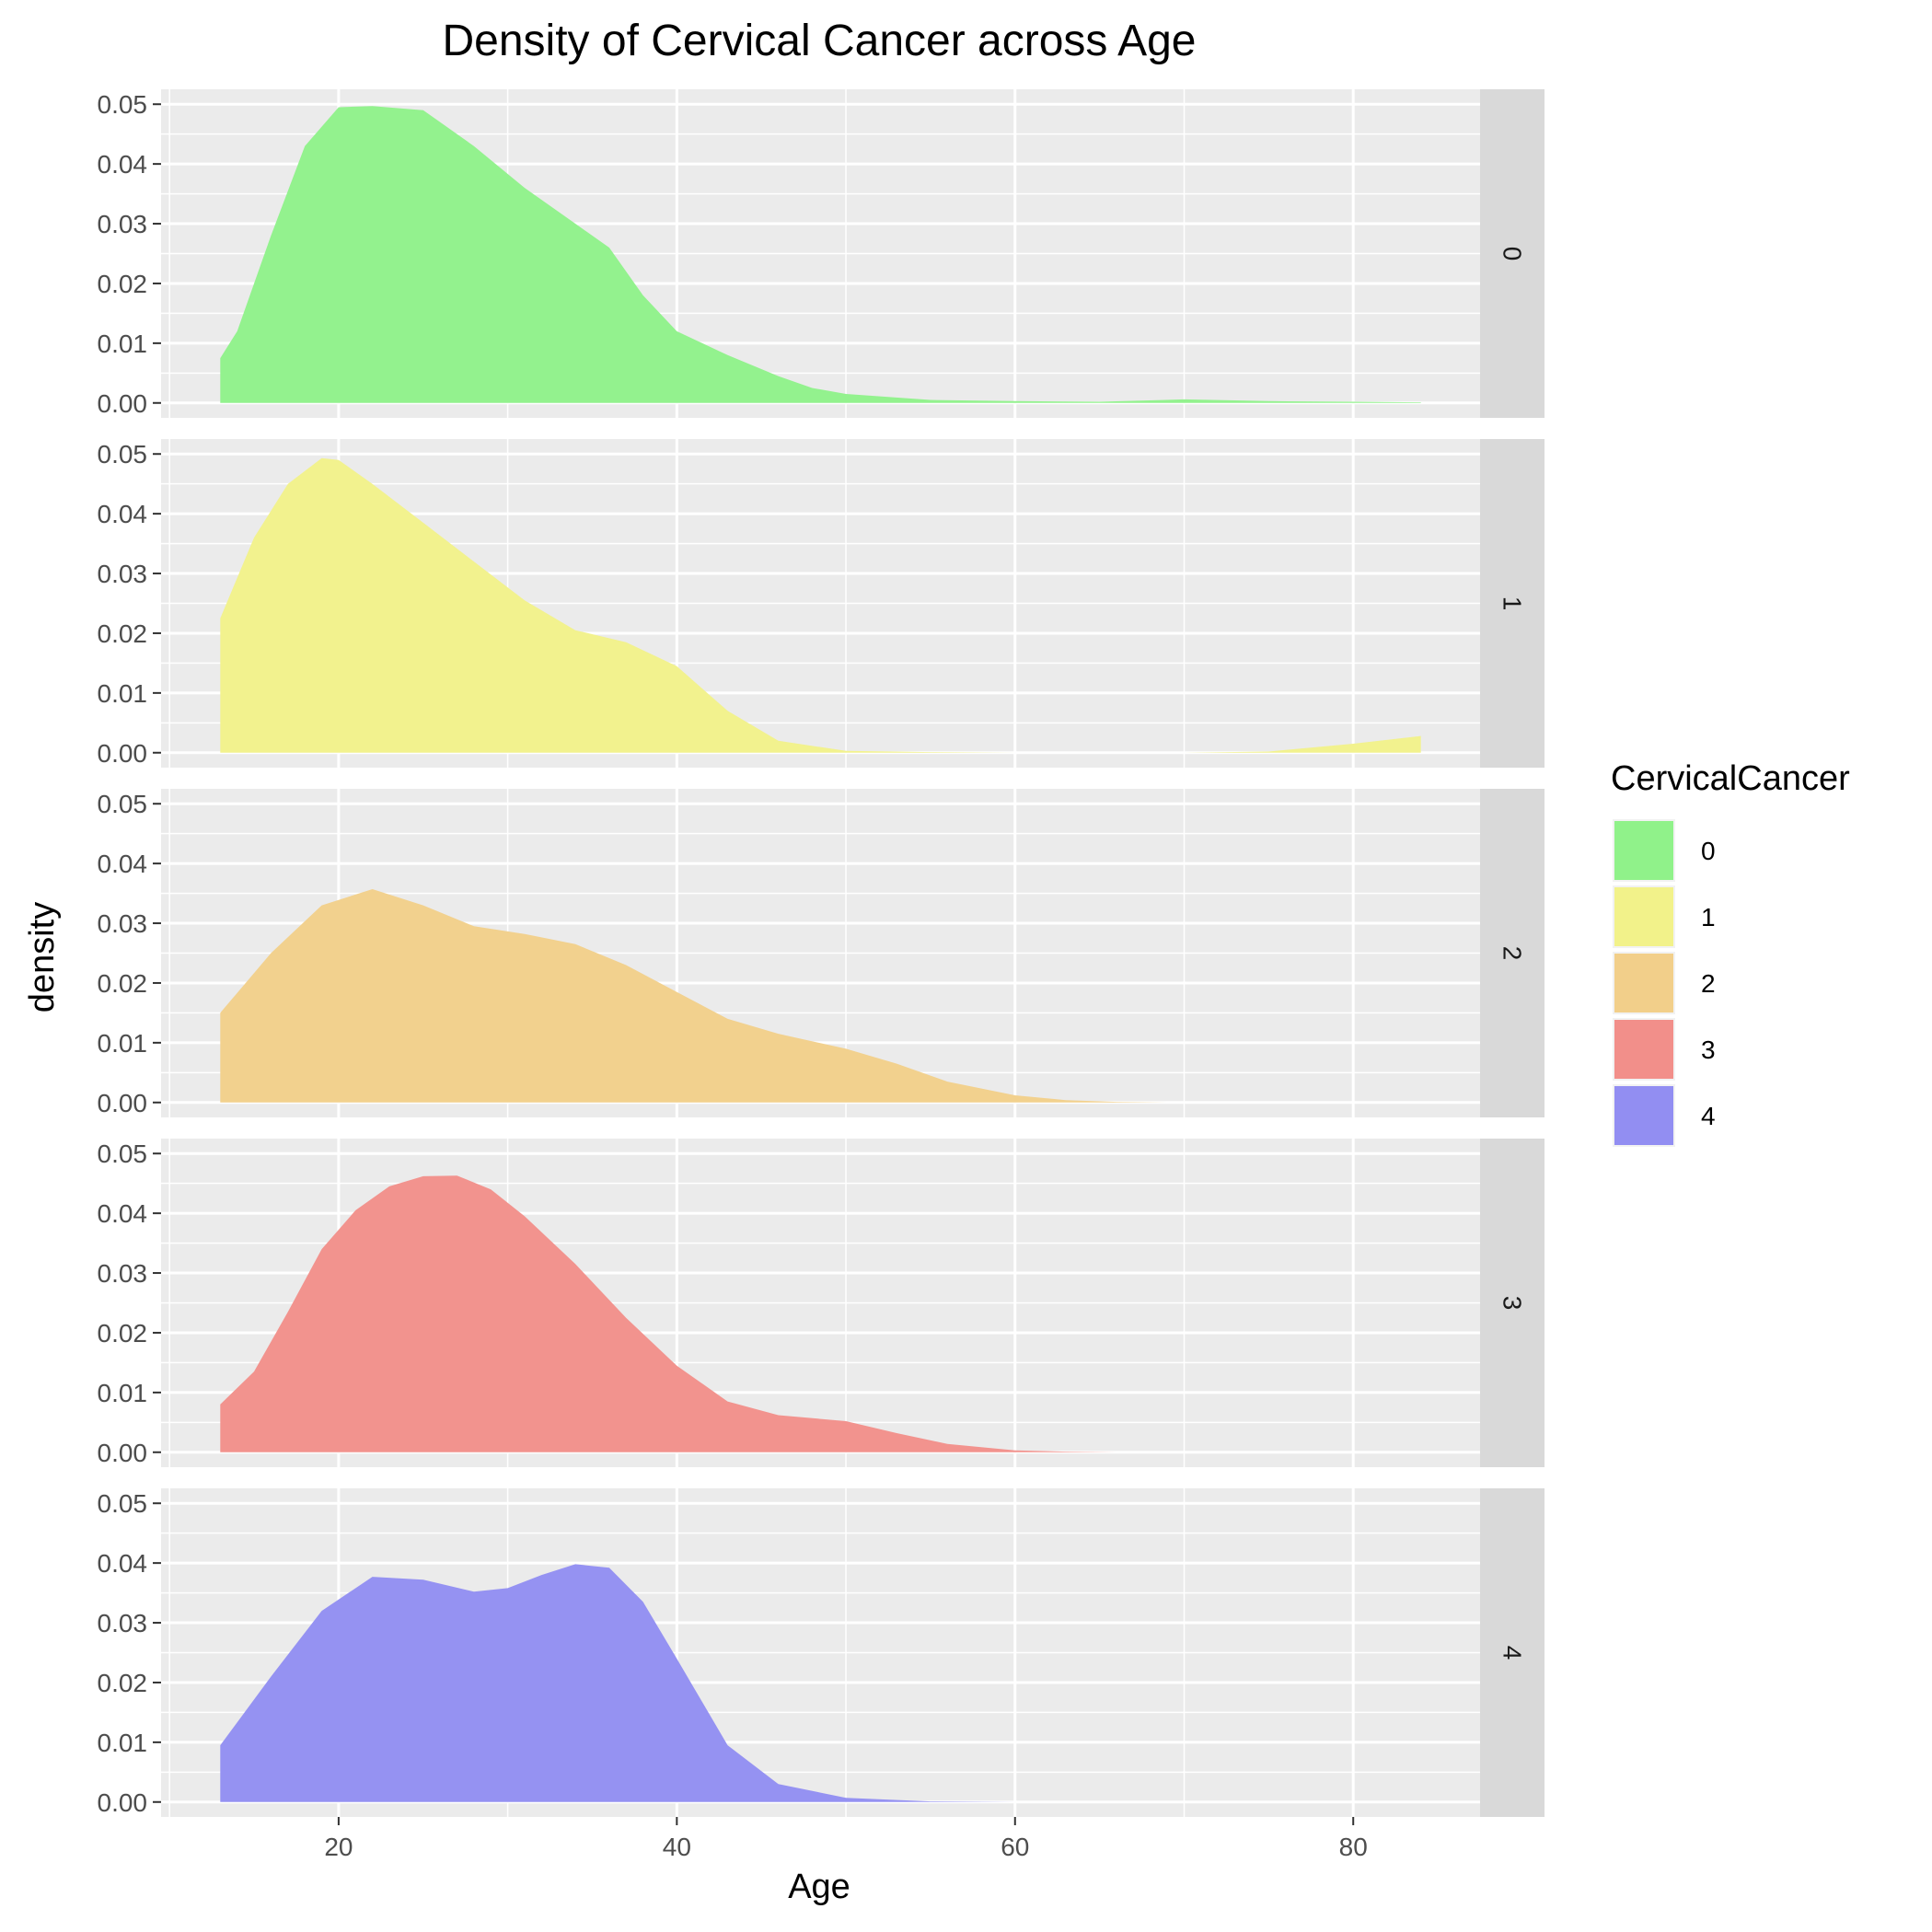 The width and height of the screenshot is (1932, 1932). What do you see at coordinates (1709, 984) in the screenshot?
I see `legend-label: 2` at bounding box center [1709, 984].